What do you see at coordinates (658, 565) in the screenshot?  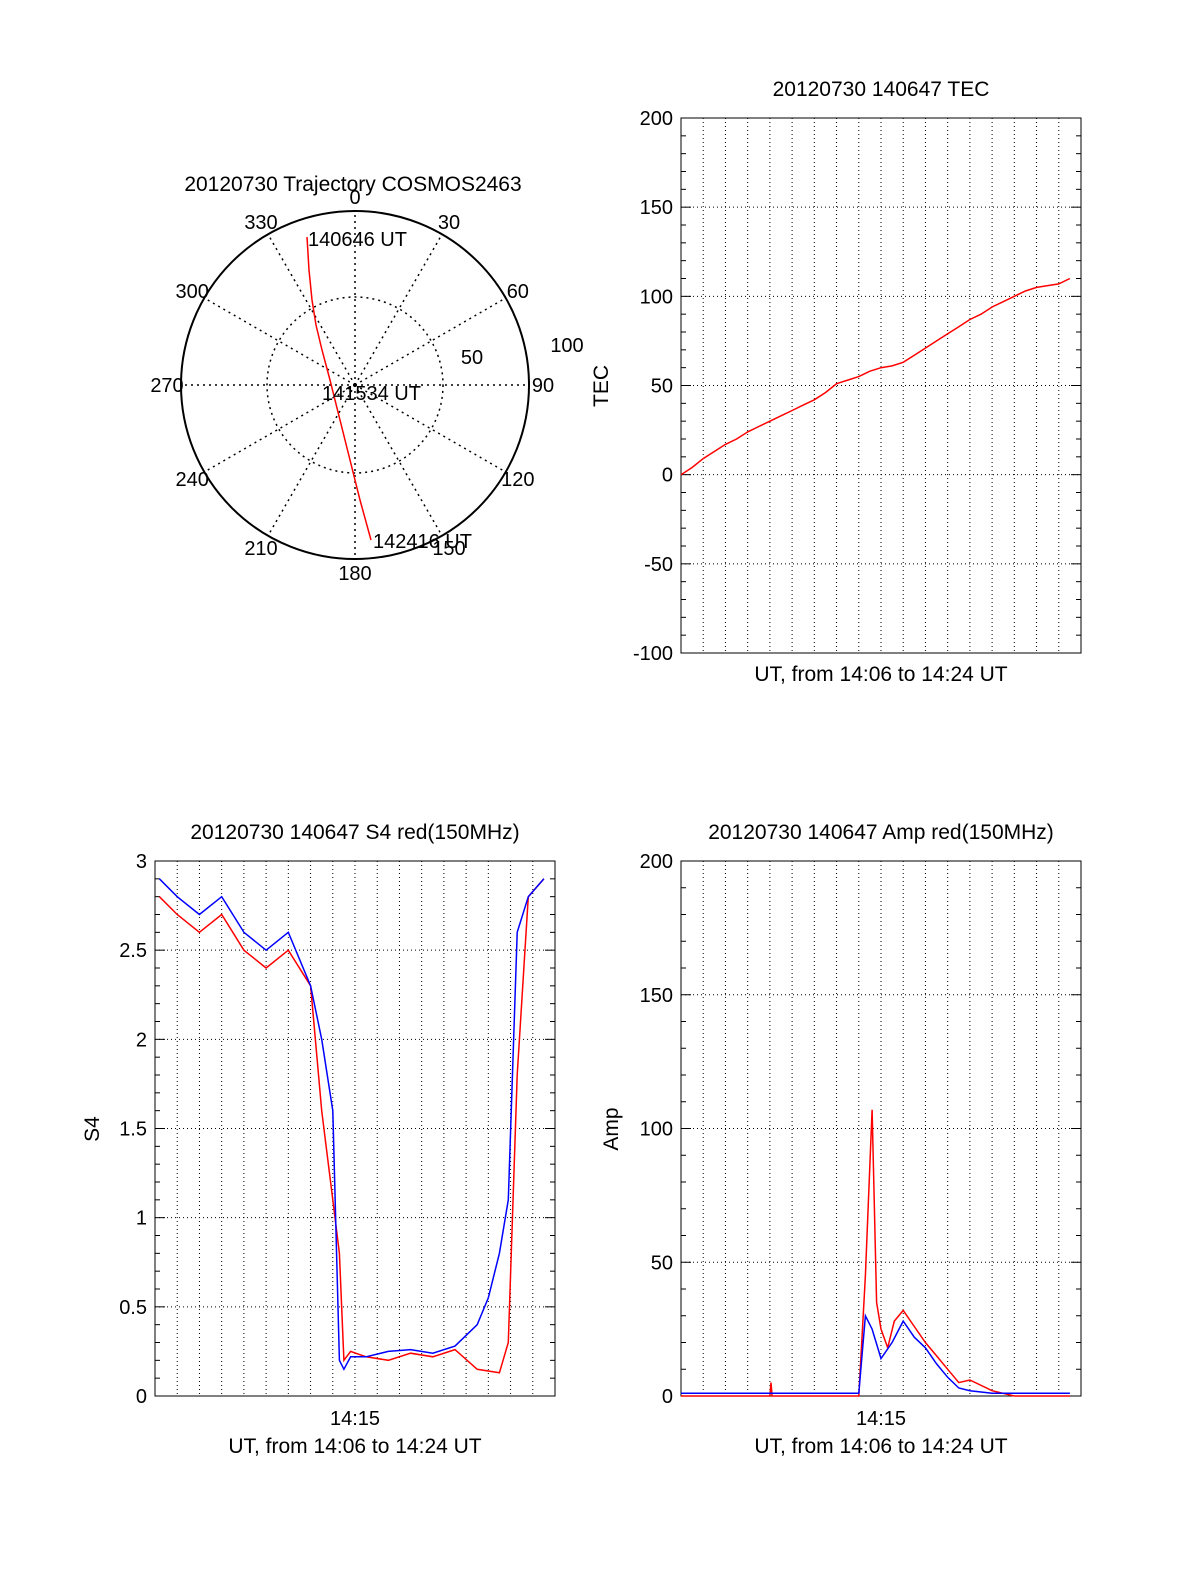 I see `y-tick-label: -50` at bounding box center [658, 565].